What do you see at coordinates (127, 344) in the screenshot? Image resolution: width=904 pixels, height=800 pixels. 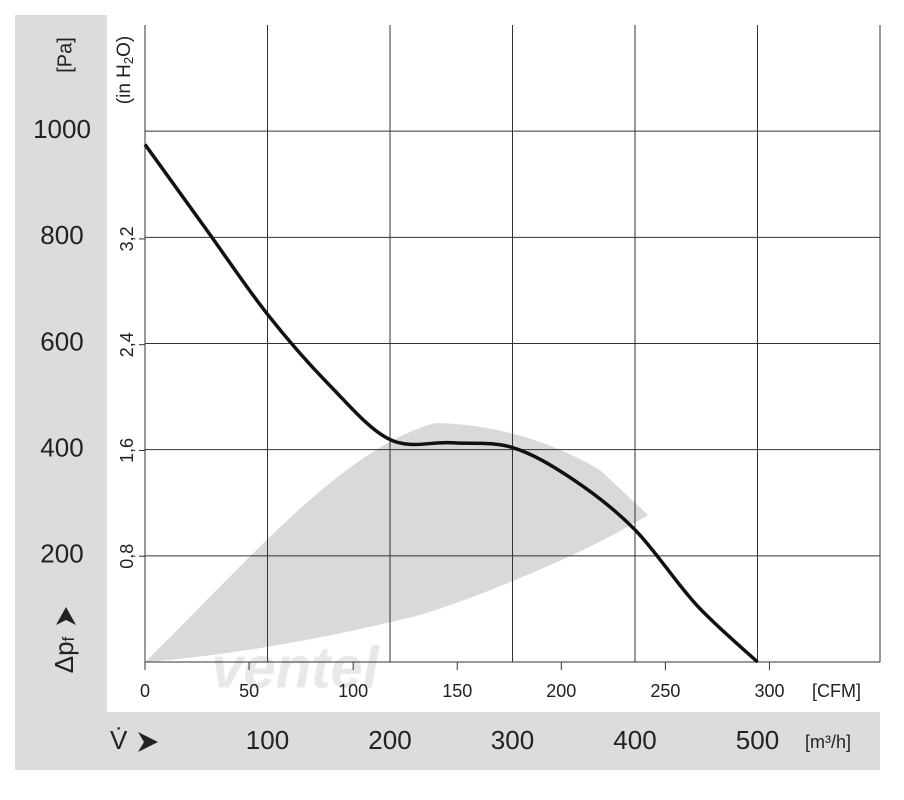 I see `y2-tick-label: 2,4` at bounding box center [127, 344].